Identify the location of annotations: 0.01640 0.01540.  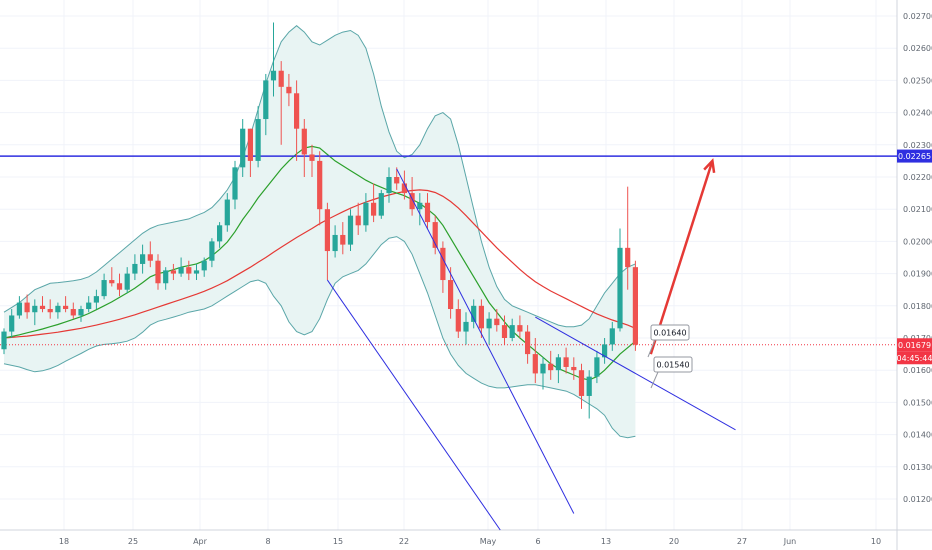
(670, 356).